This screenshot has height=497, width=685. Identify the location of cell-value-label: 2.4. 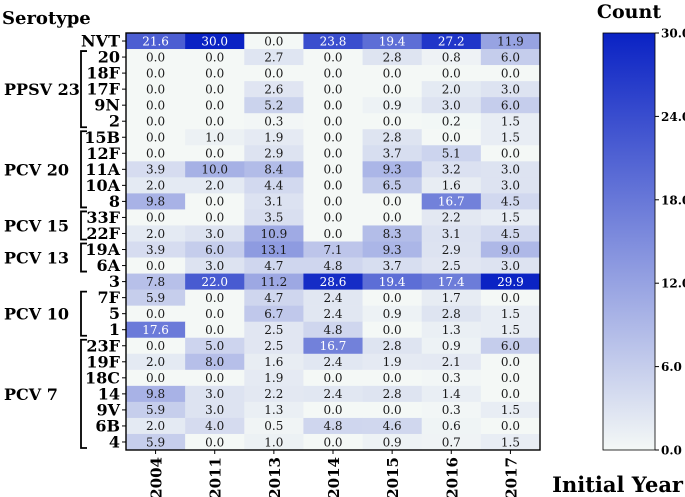
(332, 394).